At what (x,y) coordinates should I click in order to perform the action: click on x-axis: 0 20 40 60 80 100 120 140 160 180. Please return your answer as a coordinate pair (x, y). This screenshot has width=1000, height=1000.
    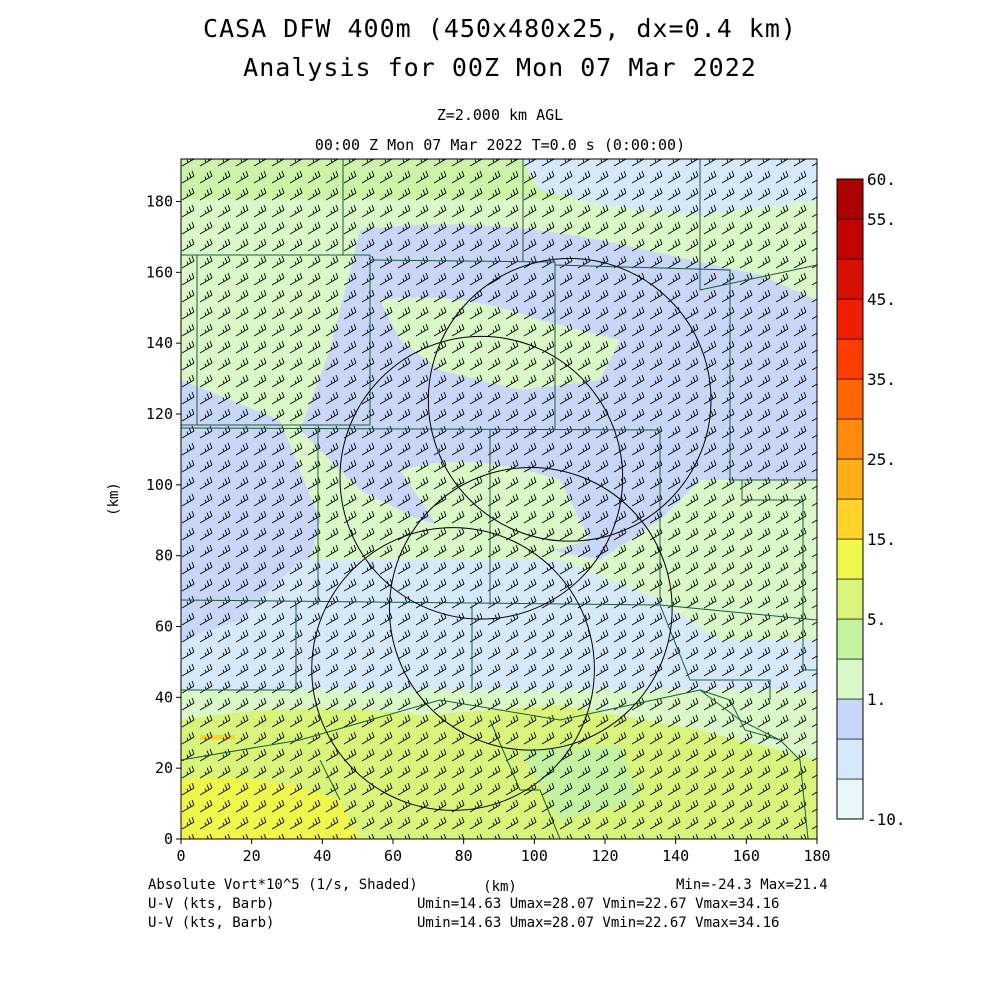
    Looking at the image, I should click on (503, 852).